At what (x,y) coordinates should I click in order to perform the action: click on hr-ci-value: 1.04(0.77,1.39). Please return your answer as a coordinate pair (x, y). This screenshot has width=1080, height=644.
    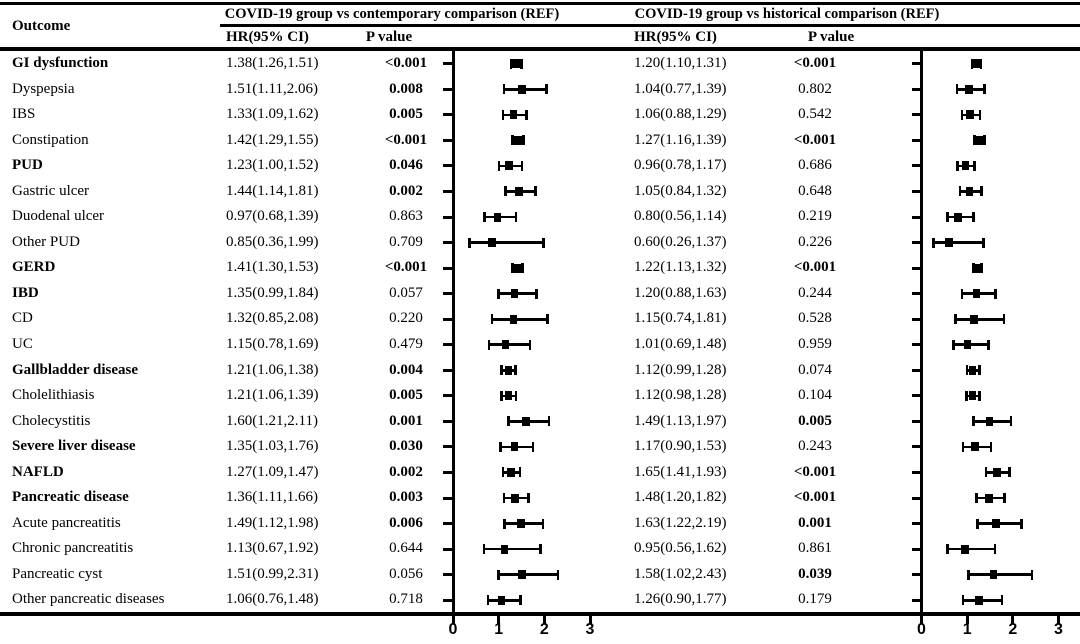
    Looking at the image, I should click on (680, 88).